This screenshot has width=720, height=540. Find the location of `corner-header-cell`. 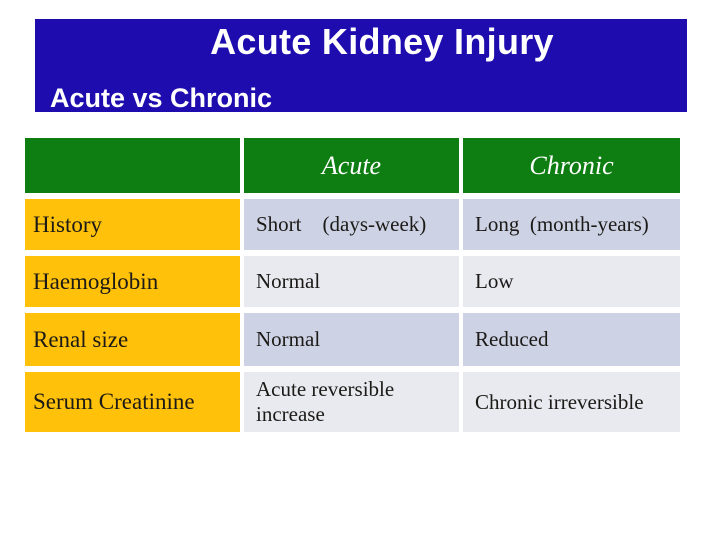

corner-header-cell is located at coordinates (132, 165).